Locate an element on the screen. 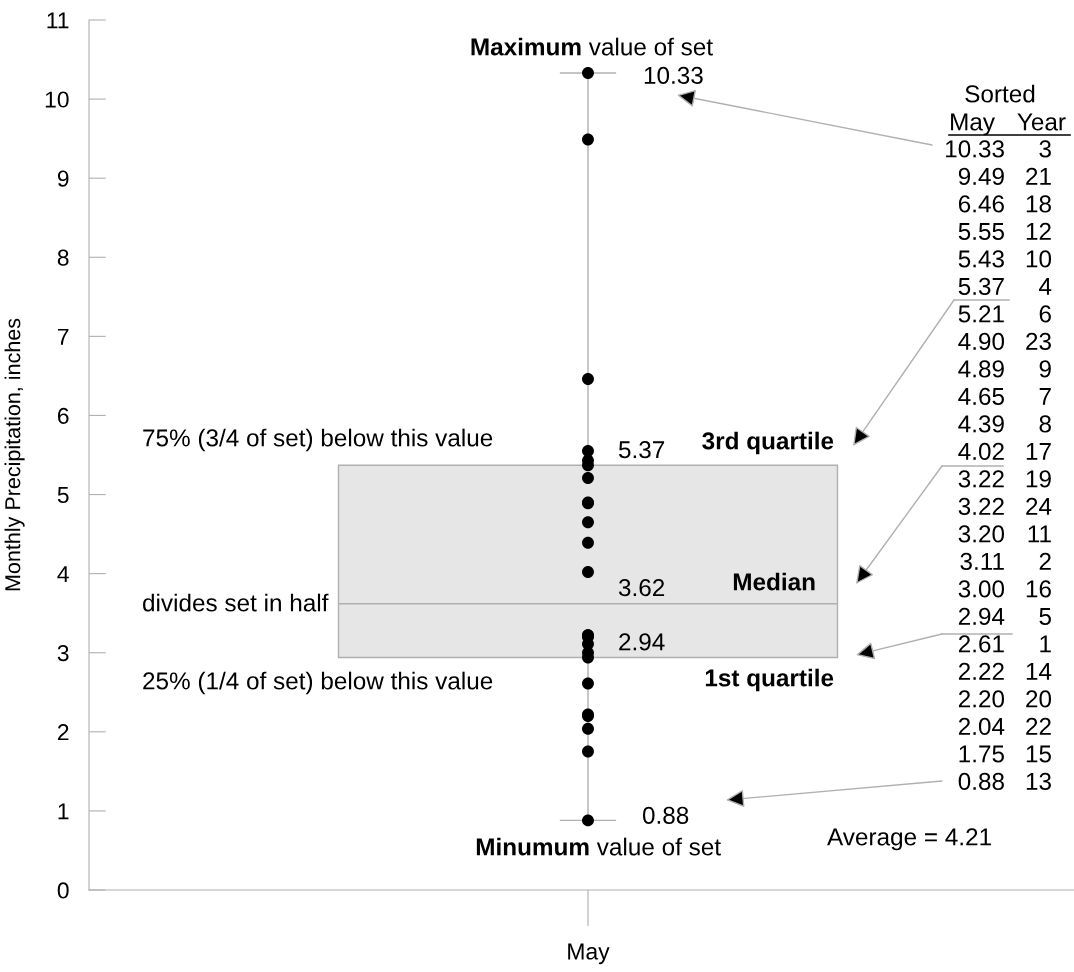 This screenshot has width=1074, height=972. annotation: 2.04 22 is located at coordinates (1004, 726).